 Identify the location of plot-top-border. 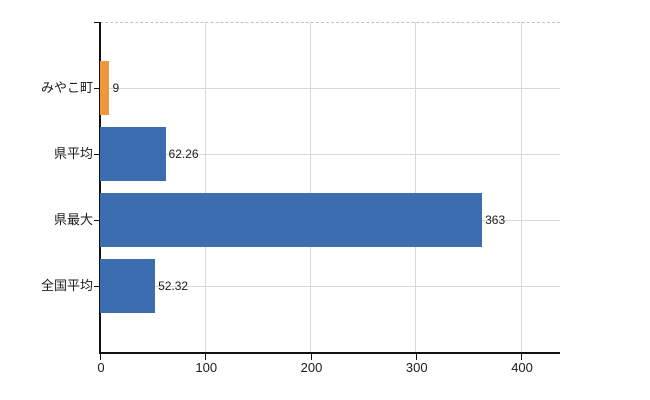
(330, 22).